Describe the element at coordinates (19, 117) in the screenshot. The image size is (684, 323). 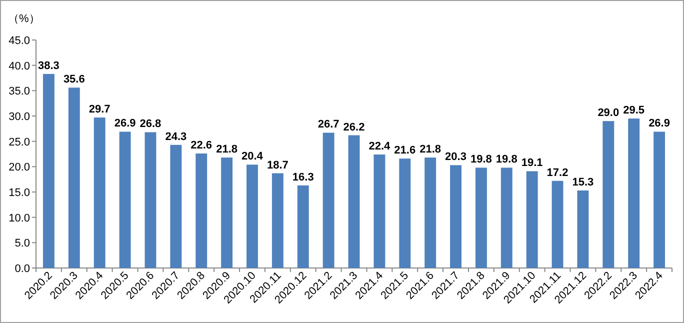
I see `y-tick-label: 30.0` at that location.